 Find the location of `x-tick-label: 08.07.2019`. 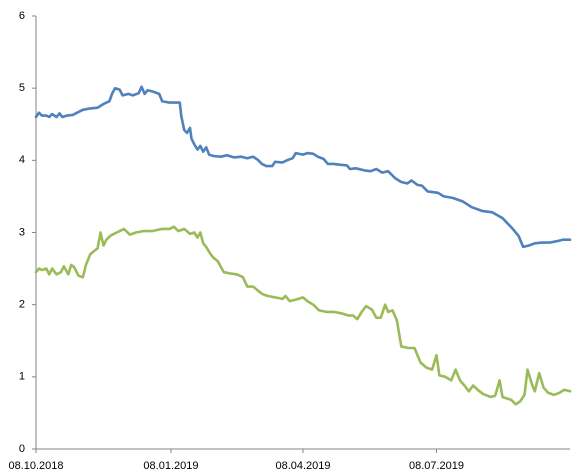

x-tick-label: 08.07.2019 is located at coordinates (436, 466).